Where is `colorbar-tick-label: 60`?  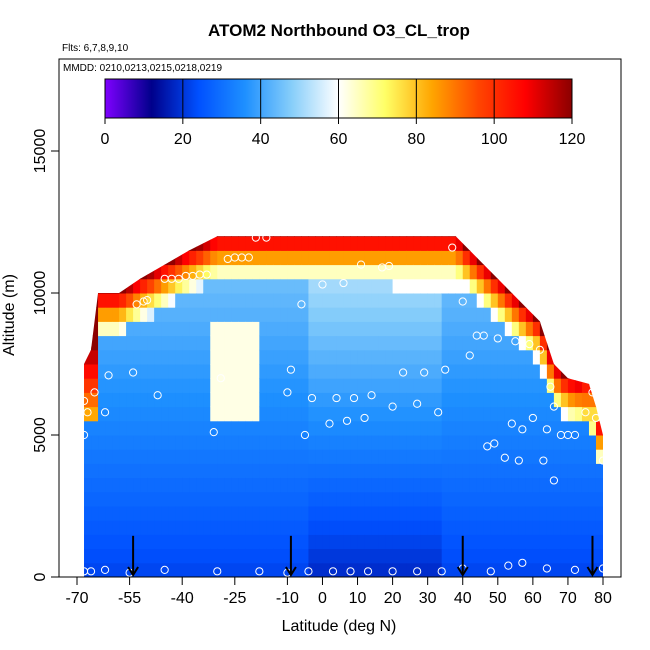 colorbar-tick-label: 60 is located at coordinates (339, 139).